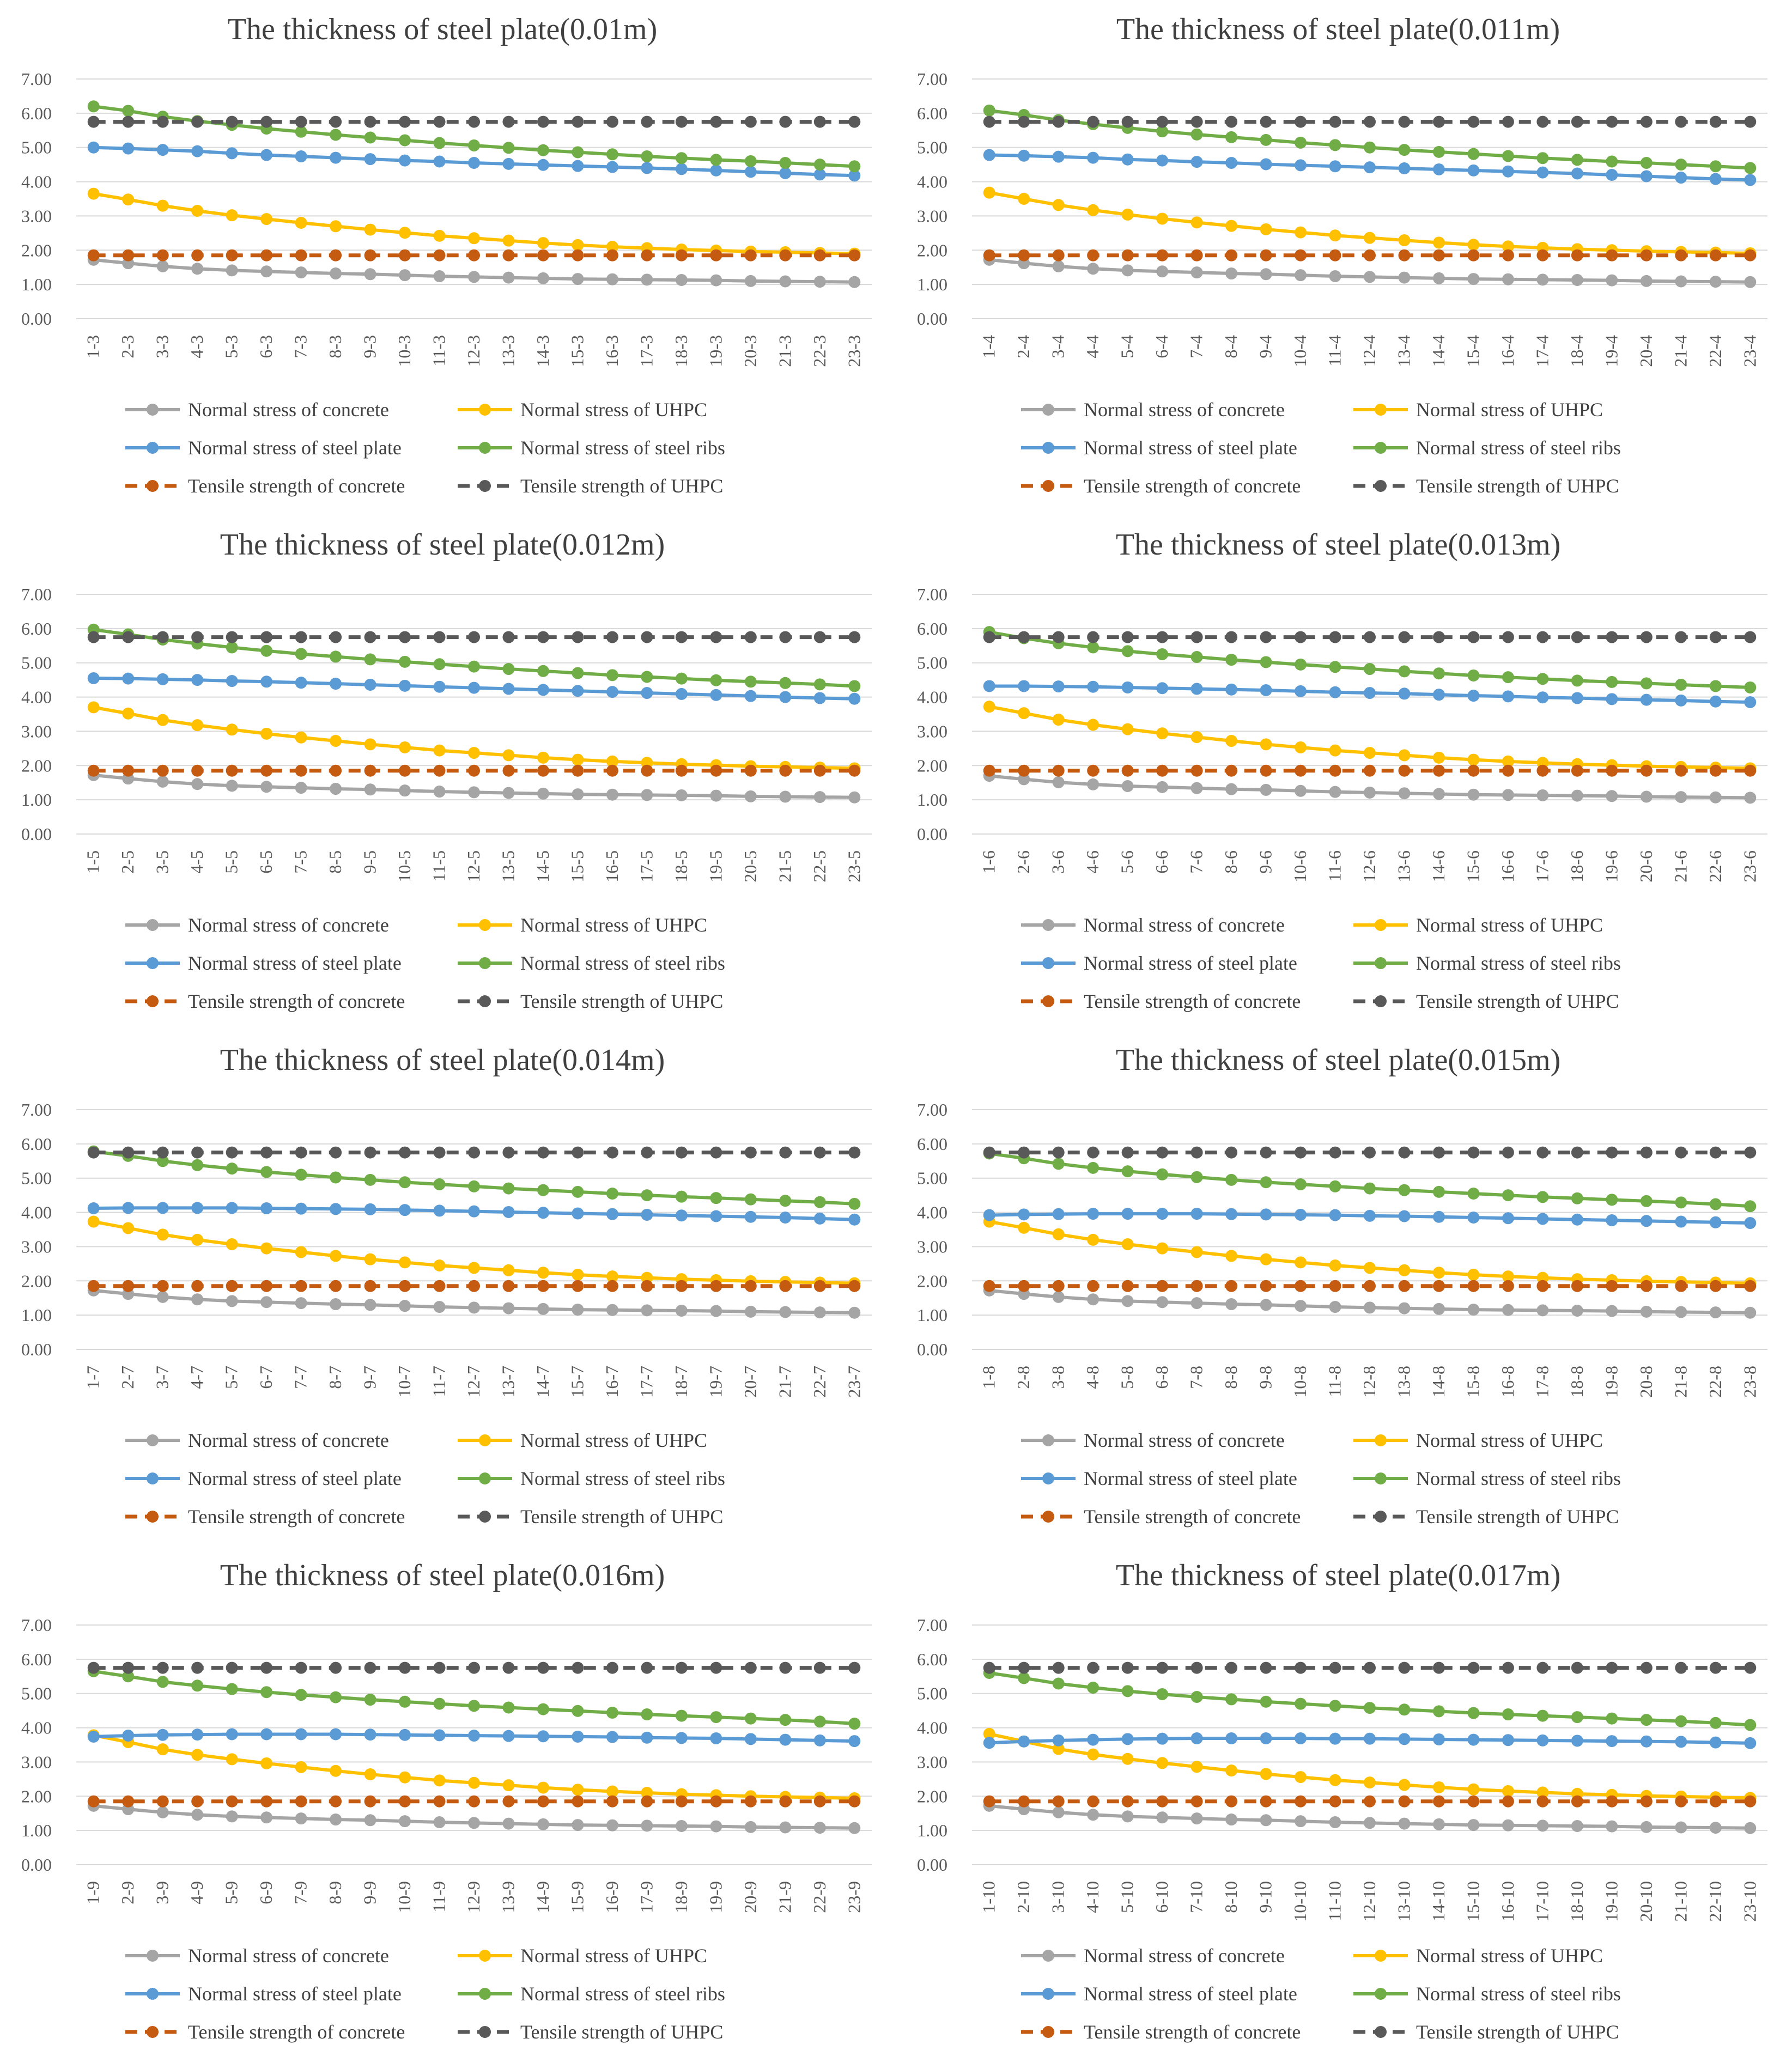  What do you see at coordinates (819, 1382) in the screenshot?
I see `x-tick-label: 22-7` at bounding box center [819, 1382].